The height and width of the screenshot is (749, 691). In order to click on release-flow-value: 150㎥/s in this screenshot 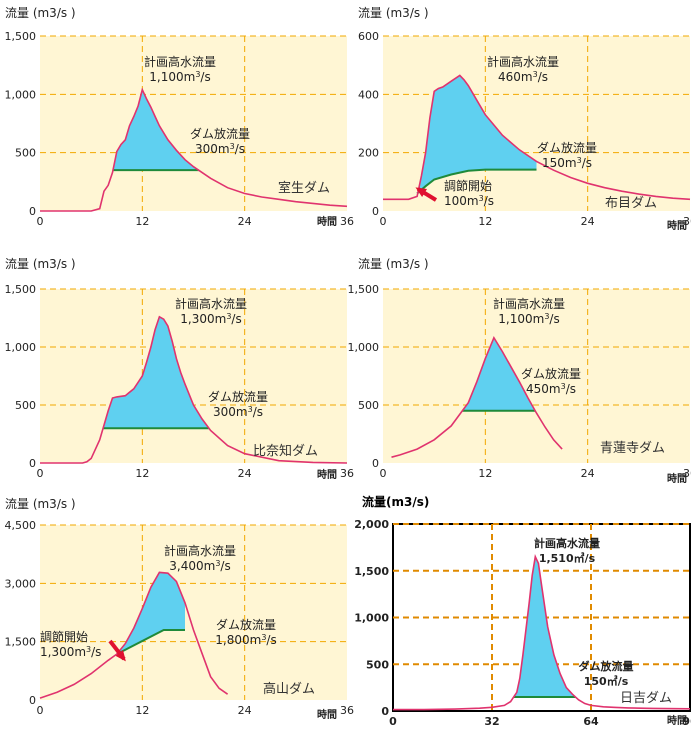, I will do `click(606, 681)`.